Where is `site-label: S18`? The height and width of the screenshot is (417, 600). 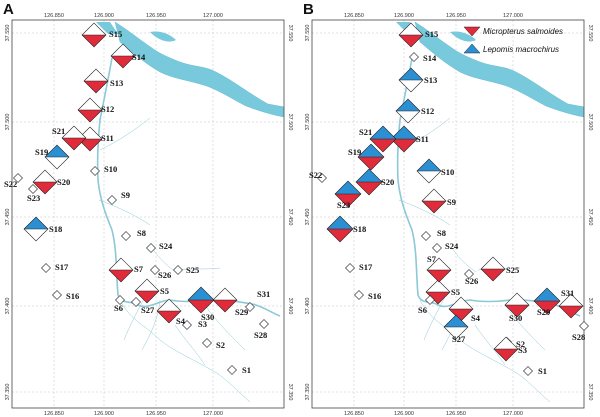 site-label: S18 is located at coordinates (359, 229).